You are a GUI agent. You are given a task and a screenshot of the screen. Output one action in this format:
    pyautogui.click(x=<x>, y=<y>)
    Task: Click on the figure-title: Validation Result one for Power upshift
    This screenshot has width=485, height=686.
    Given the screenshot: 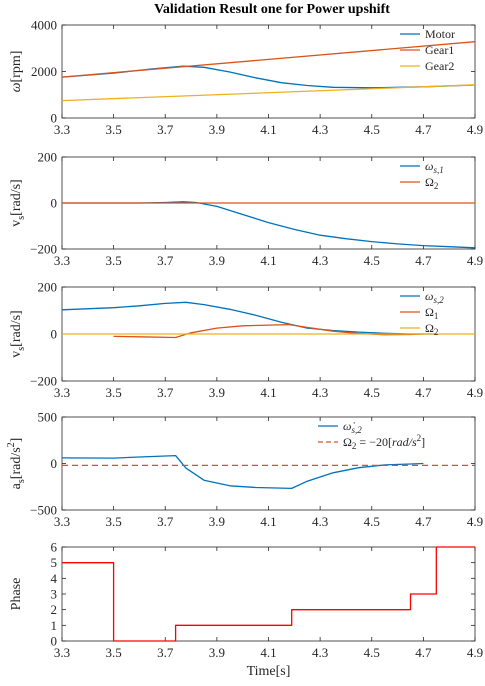 What is the action you would take?
    pyautogui.click(x=272, y=9)
    